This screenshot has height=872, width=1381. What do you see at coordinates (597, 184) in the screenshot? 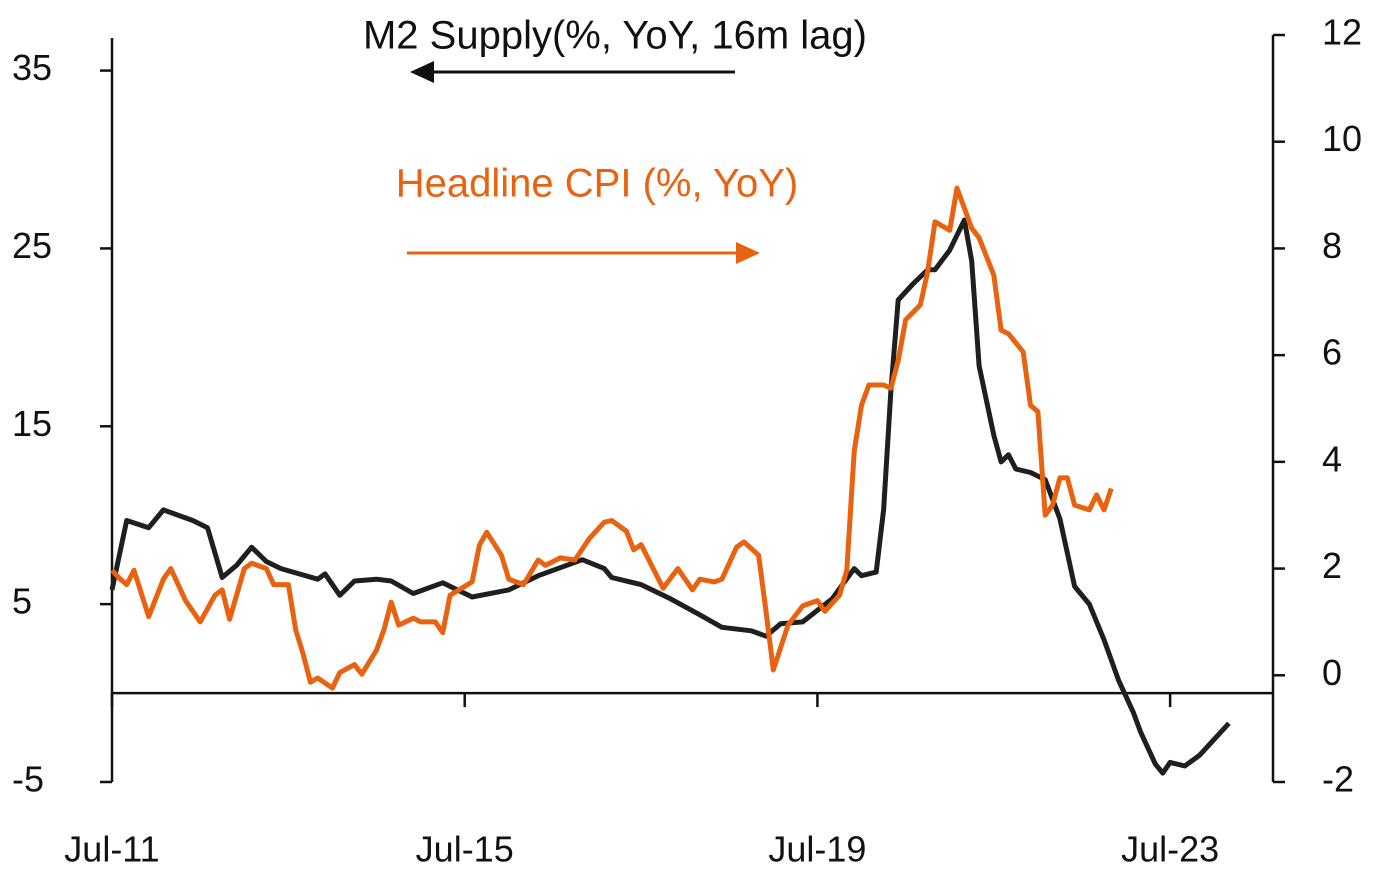
I see `series-label: Headline CPI (%, YoY)` at bounding box center [597, 184].